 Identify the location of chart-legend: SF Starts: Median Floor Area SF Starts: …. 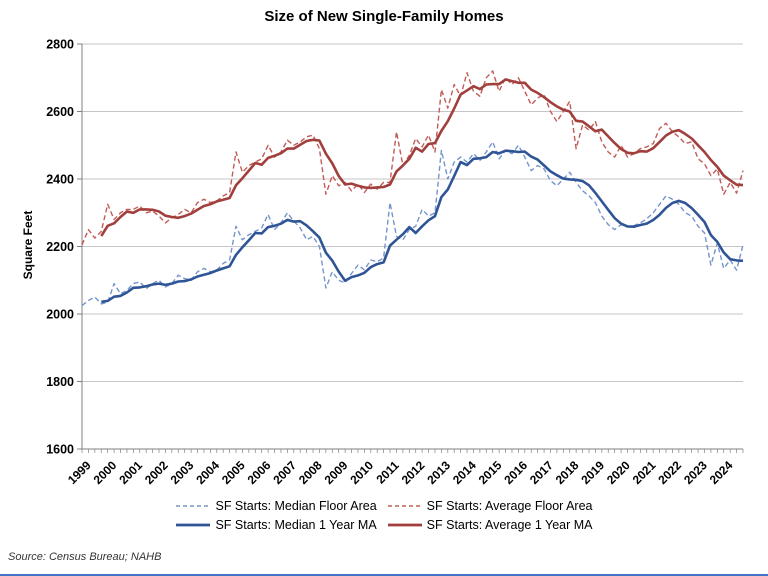
(384, 515).